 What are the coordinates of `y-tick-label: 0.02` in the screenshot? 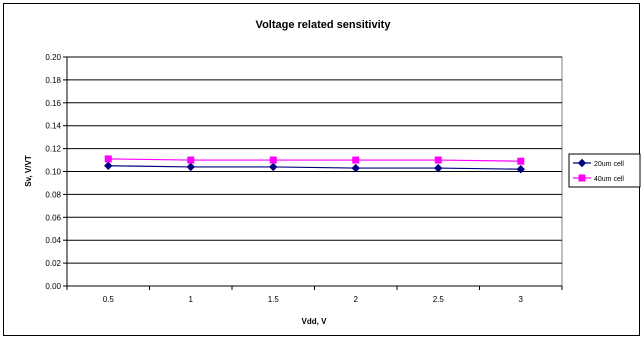 It's located at (53, 263).